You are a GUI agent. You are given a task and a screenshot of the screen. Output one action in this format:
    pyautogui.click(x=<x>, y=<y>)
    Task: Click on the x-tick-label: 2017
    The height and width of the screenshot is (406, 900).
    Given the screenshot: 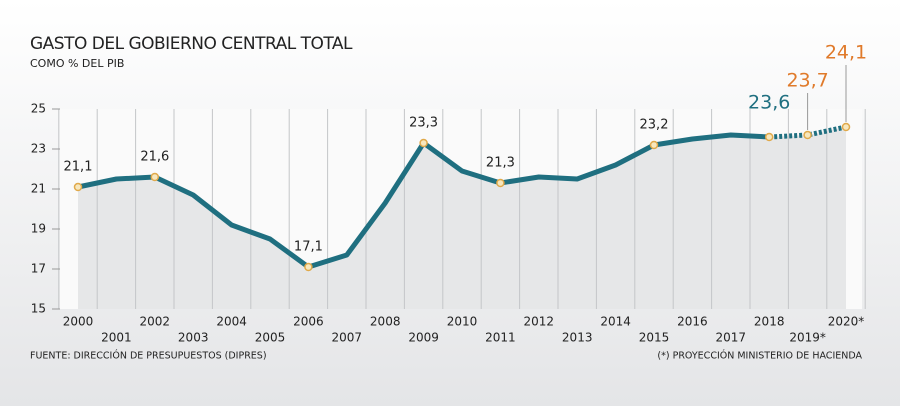 What is the action you would take?
    pyautogui.click(x=731, y=338)
    